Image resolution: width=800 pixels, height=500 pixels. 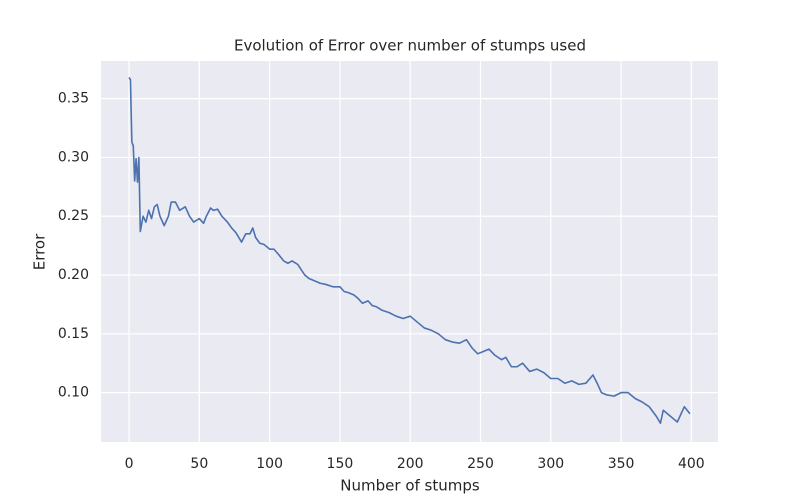 What do you see at coordinates (410, 464) in the screenshot?
I see `x-tick-label: 200` at bounding box center [410, 464].